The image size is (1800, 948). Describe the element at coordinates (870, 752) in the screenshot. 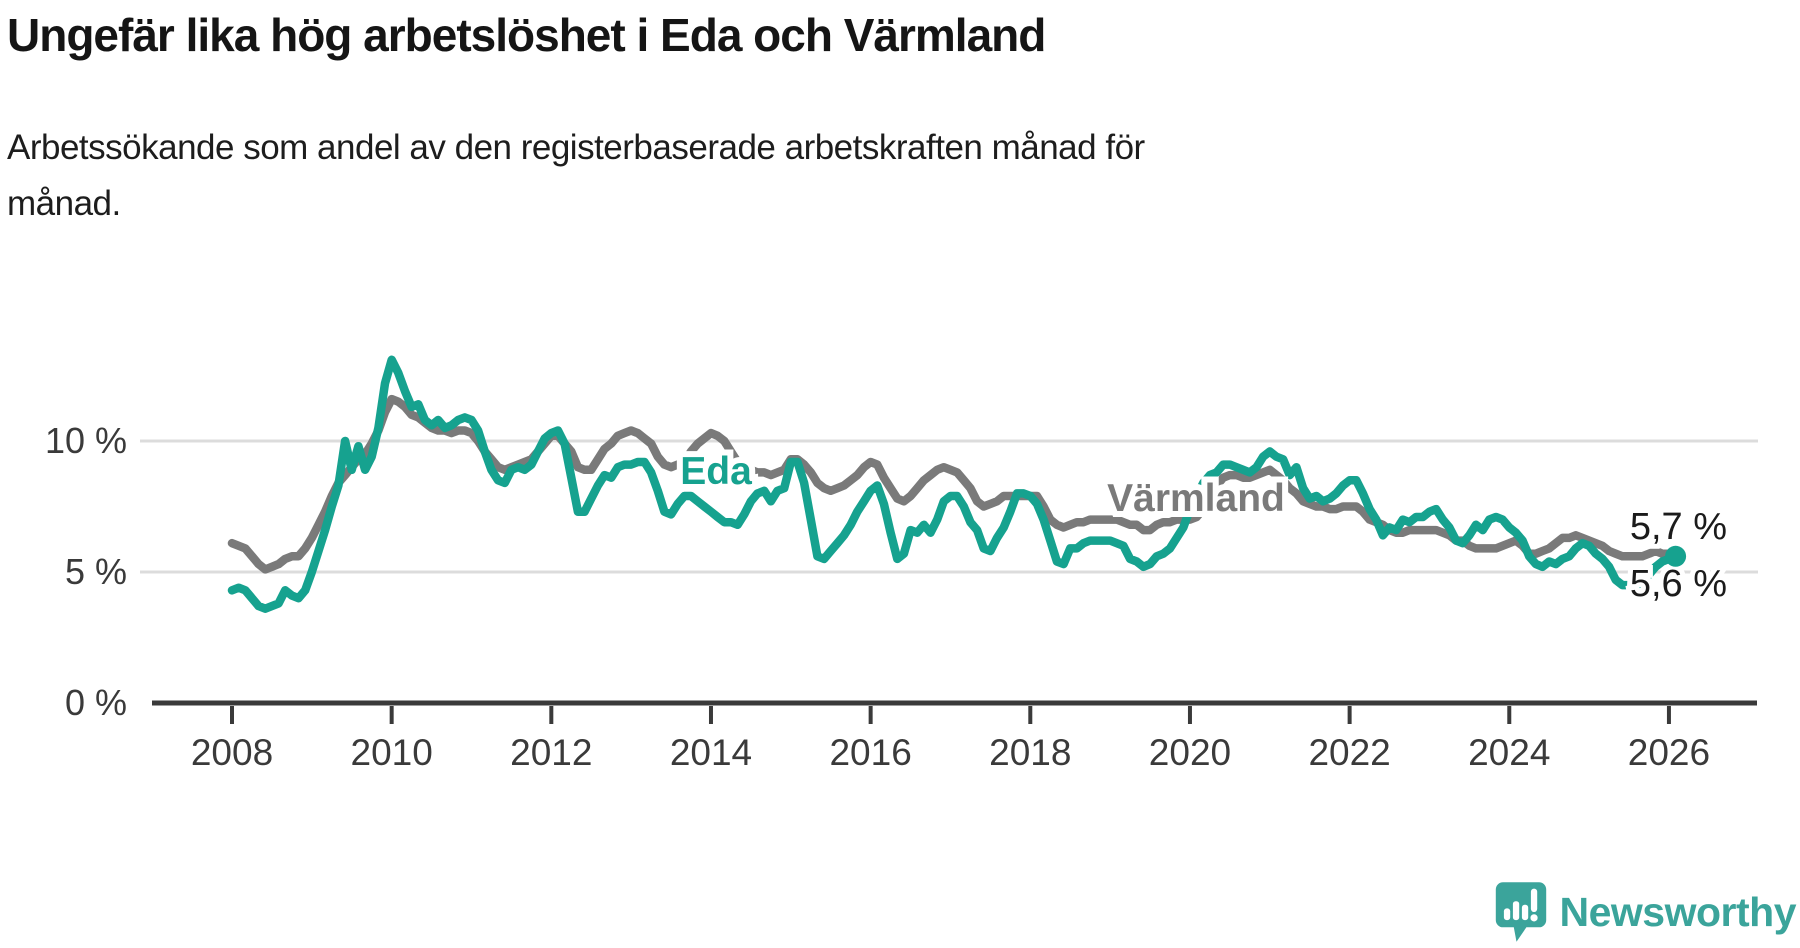

I see `x-axis-label-2016: 2016` at that location.